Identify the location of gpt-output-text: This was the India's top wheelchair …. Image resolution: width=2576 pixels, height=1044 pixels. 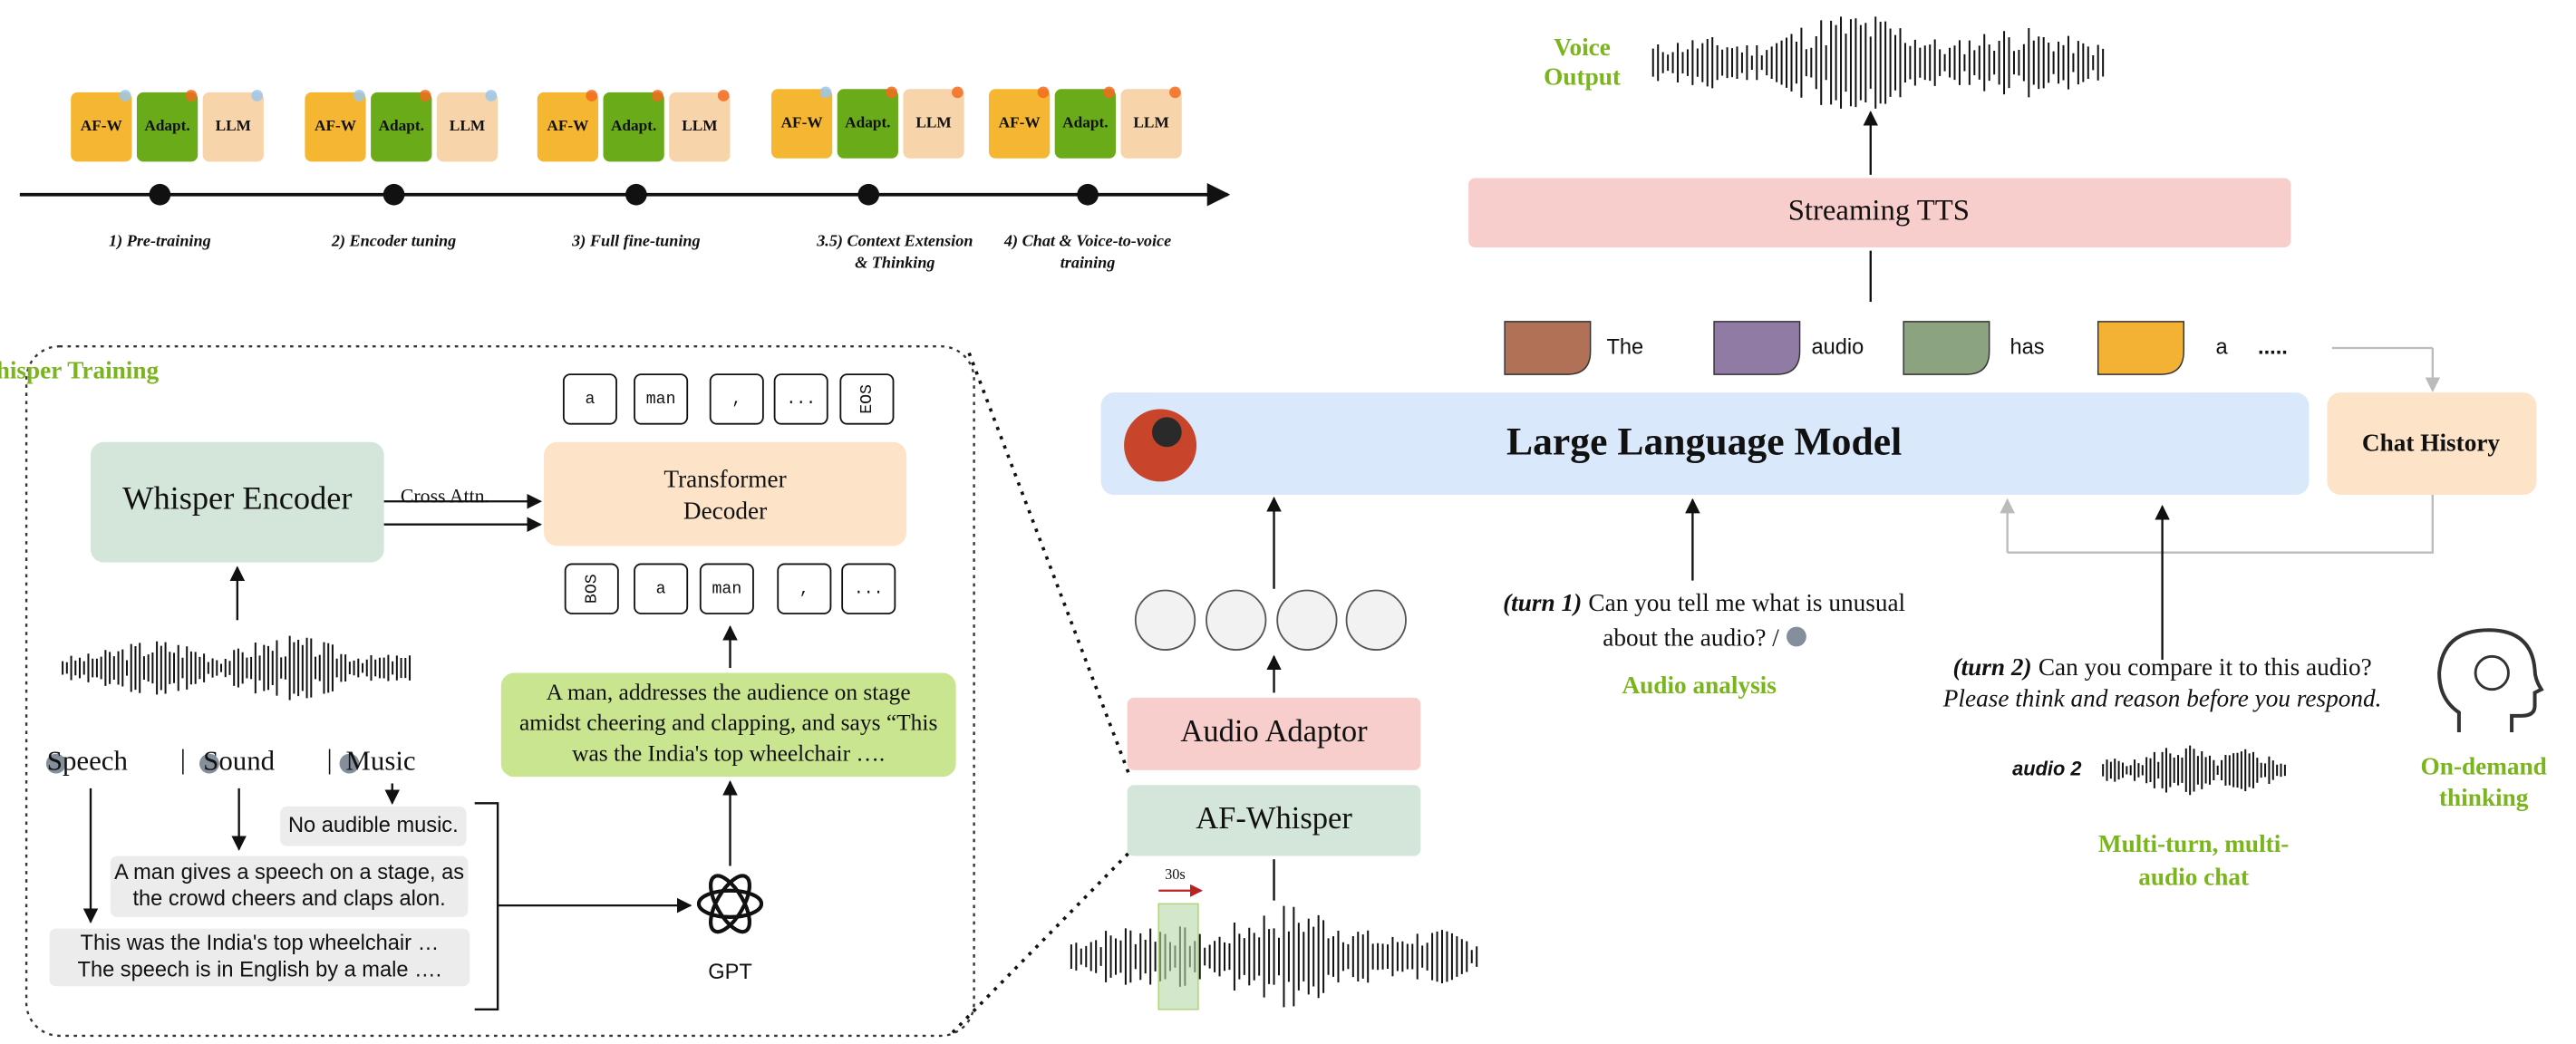
(260, 943).